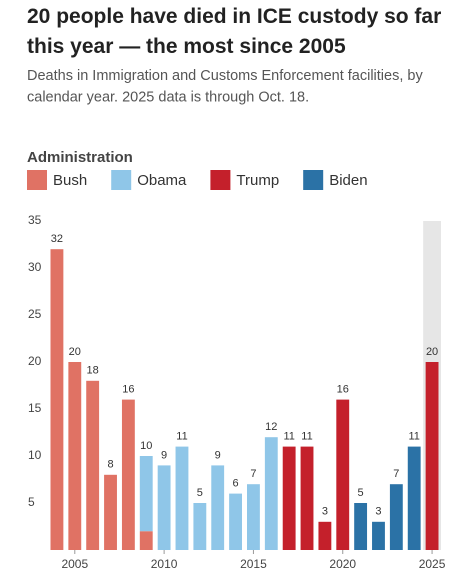 This screenshot has width=474, height=583. I want to click on legend-label: Obama, so click(162, 180).